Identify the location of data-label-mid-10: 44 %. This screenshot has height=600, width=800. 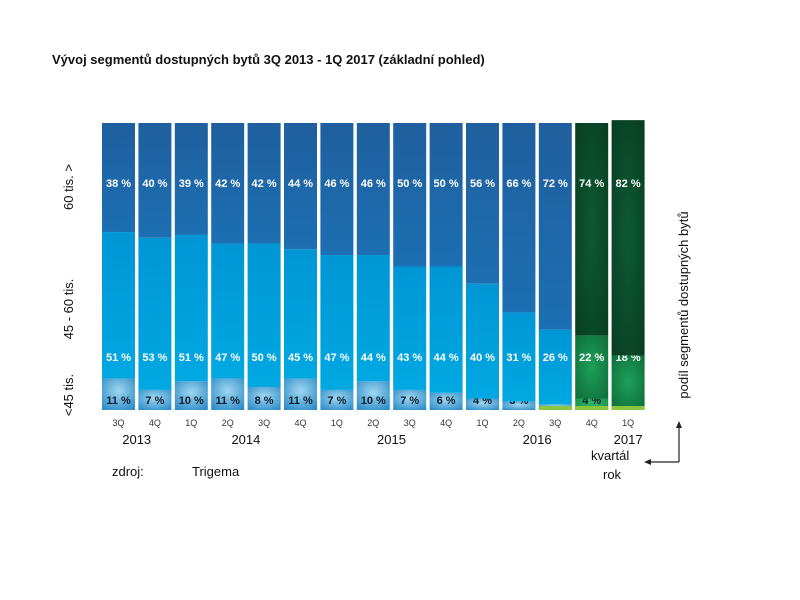
(446, 358).